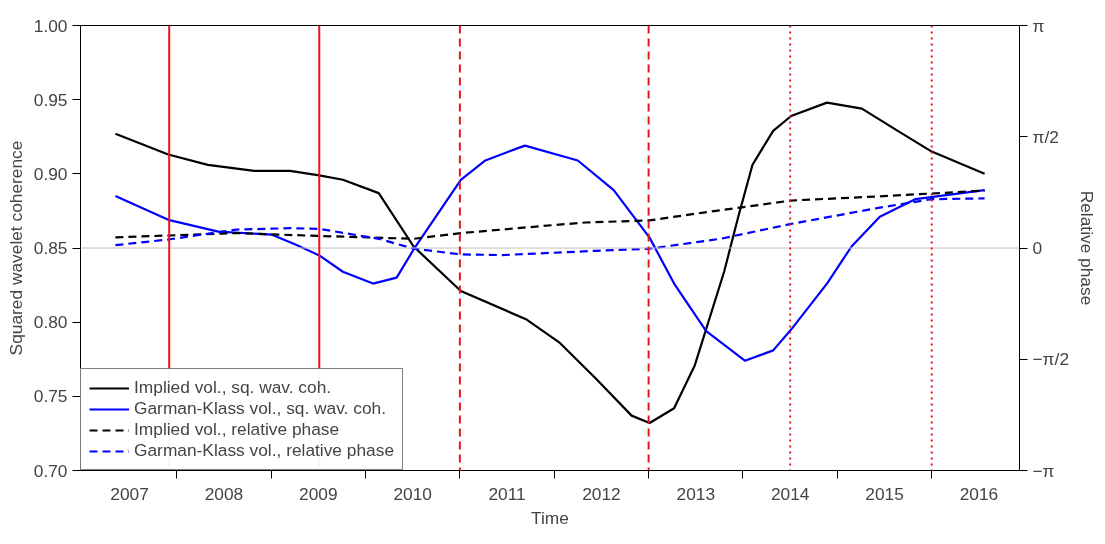 This screenshot has height=544, width=1105. I want to click on y2-tick-label: −π, so click(1043, 470).